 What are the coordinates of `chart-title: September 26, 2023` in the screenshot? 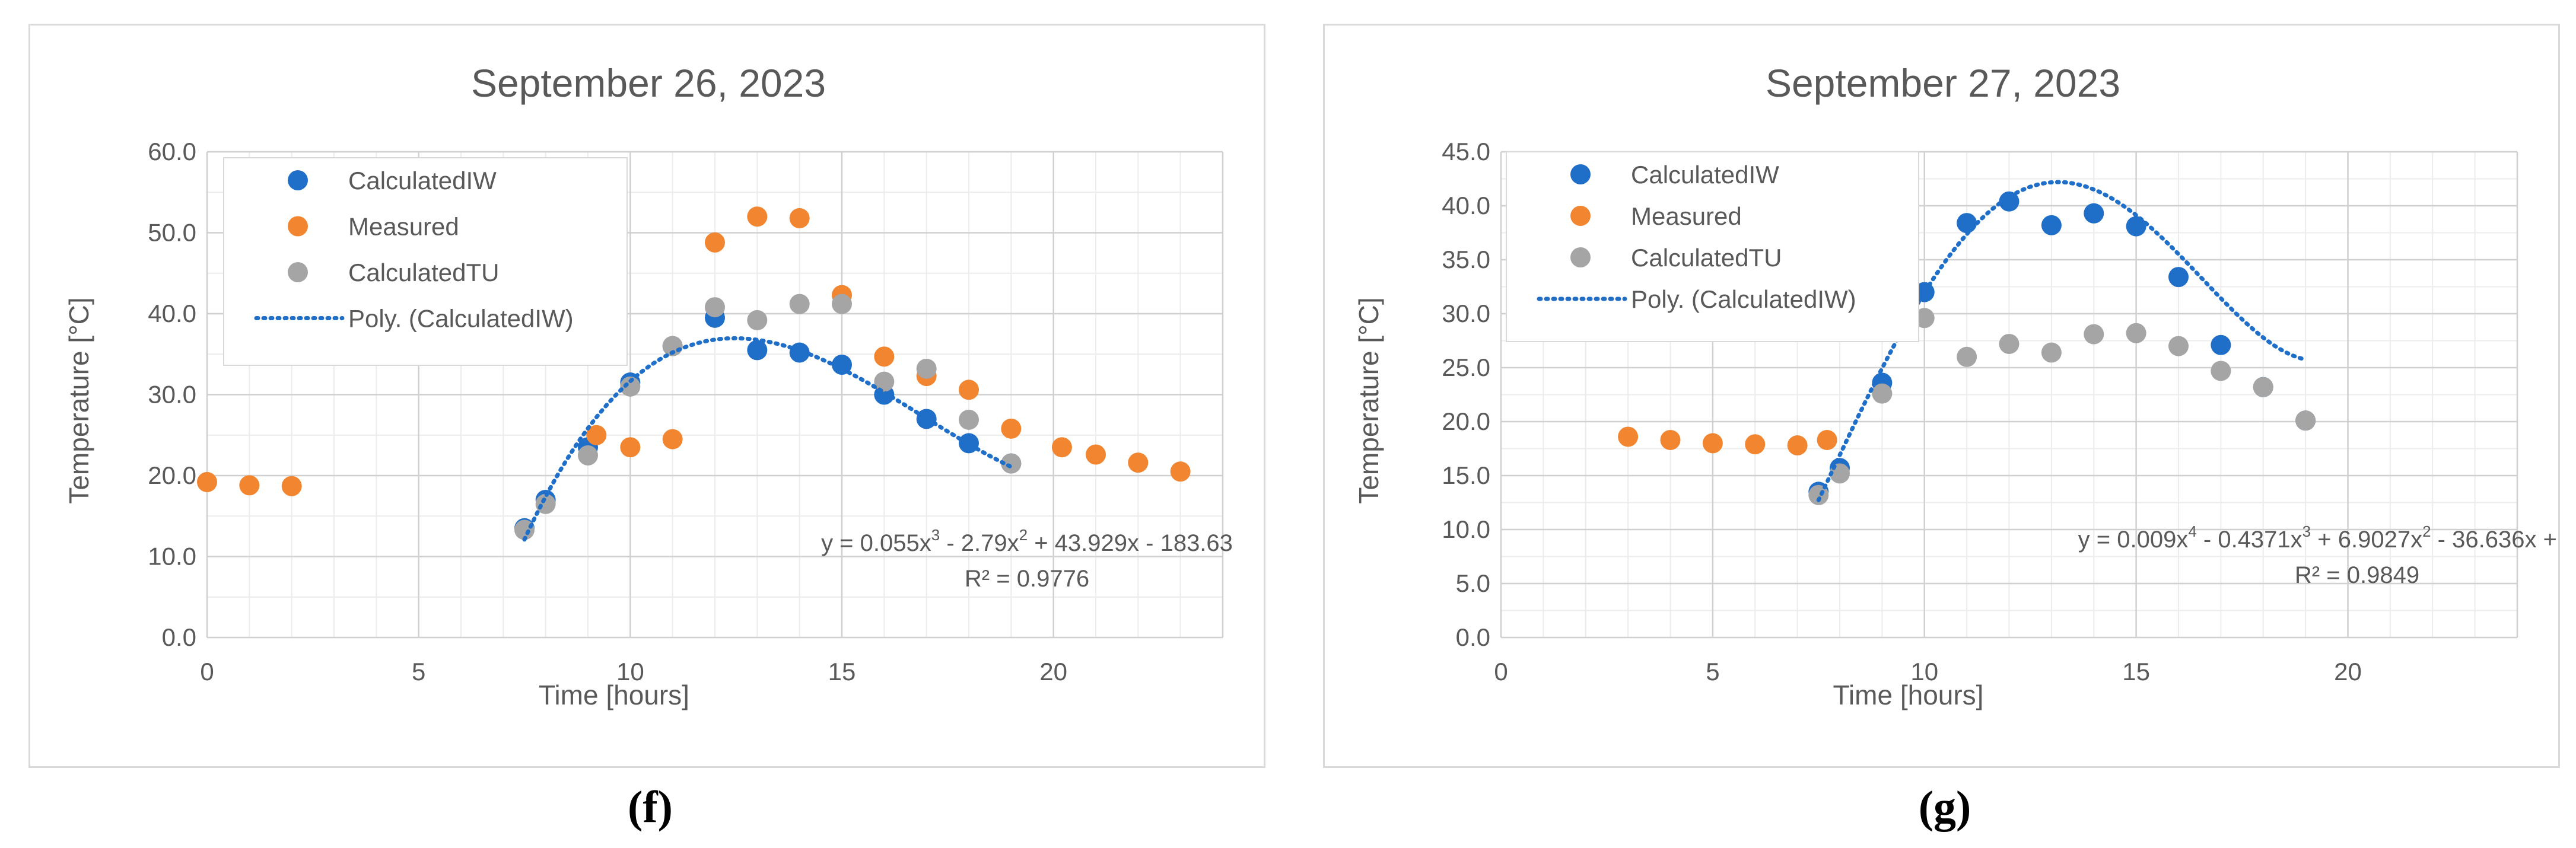 It's located at (648, 83).